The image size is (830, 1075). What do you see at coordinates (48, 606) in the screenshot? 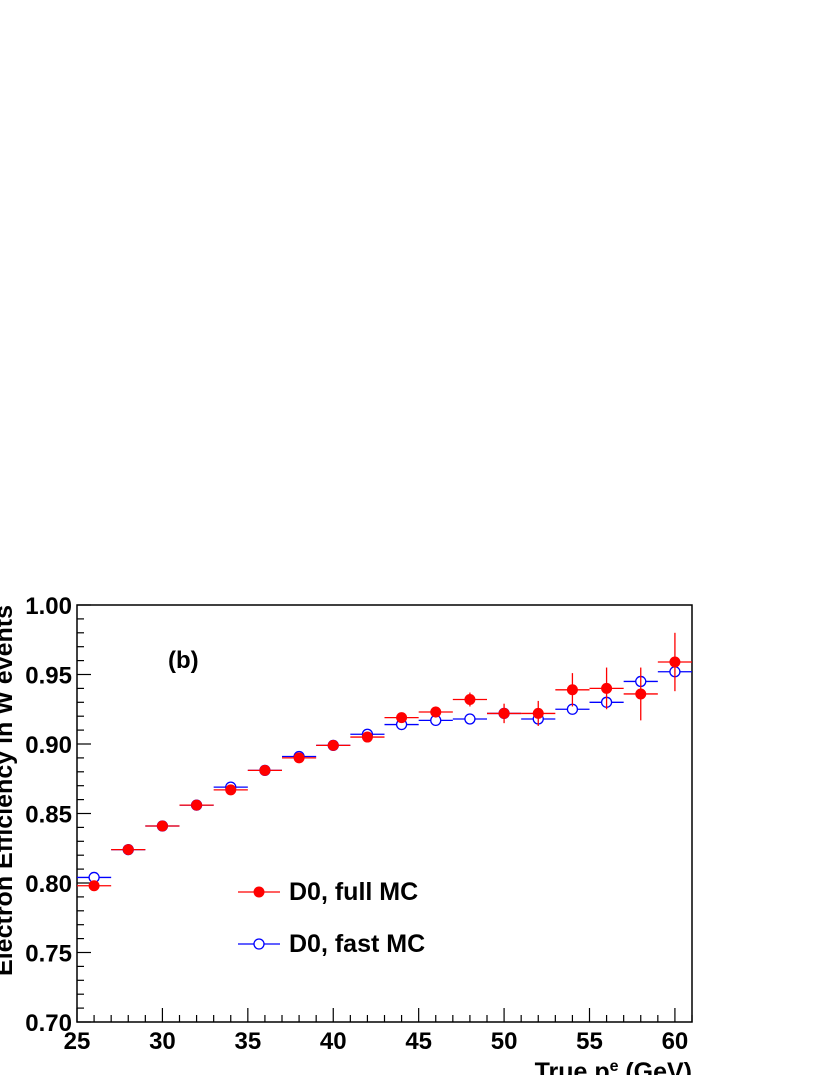
I see `y-tick-label: 1.00` at bounding box center [48, 606].